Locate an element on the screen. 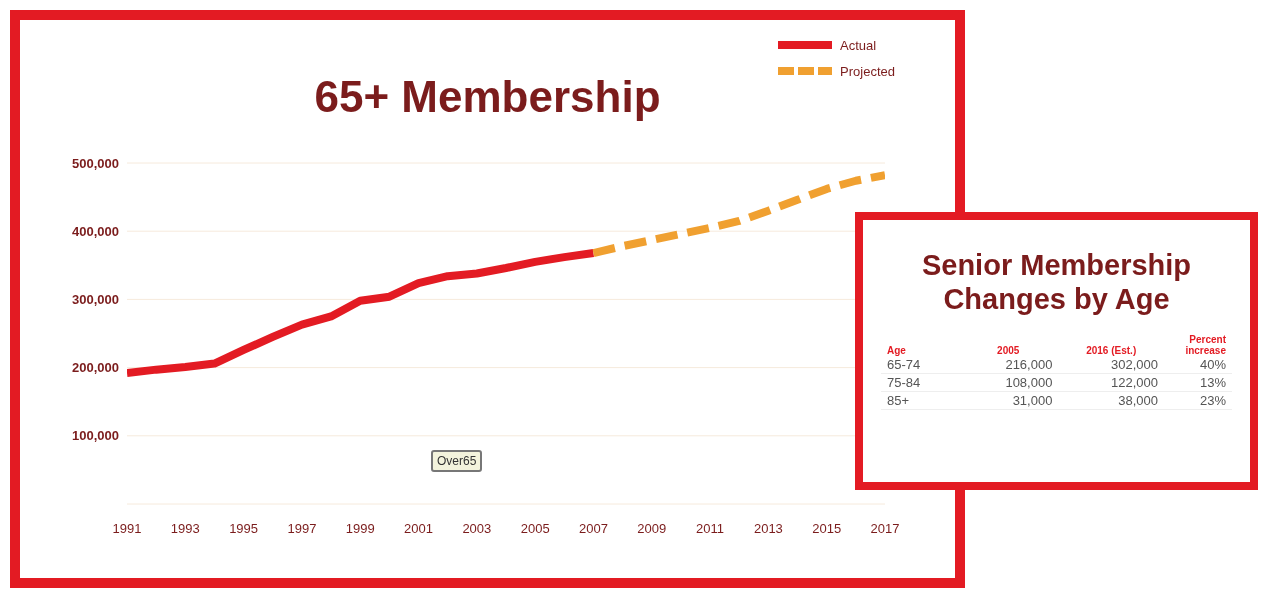 The width and height of the screenshot is (1262, 592). x-tick-label: 1999 is located at coordinates (360, 529).